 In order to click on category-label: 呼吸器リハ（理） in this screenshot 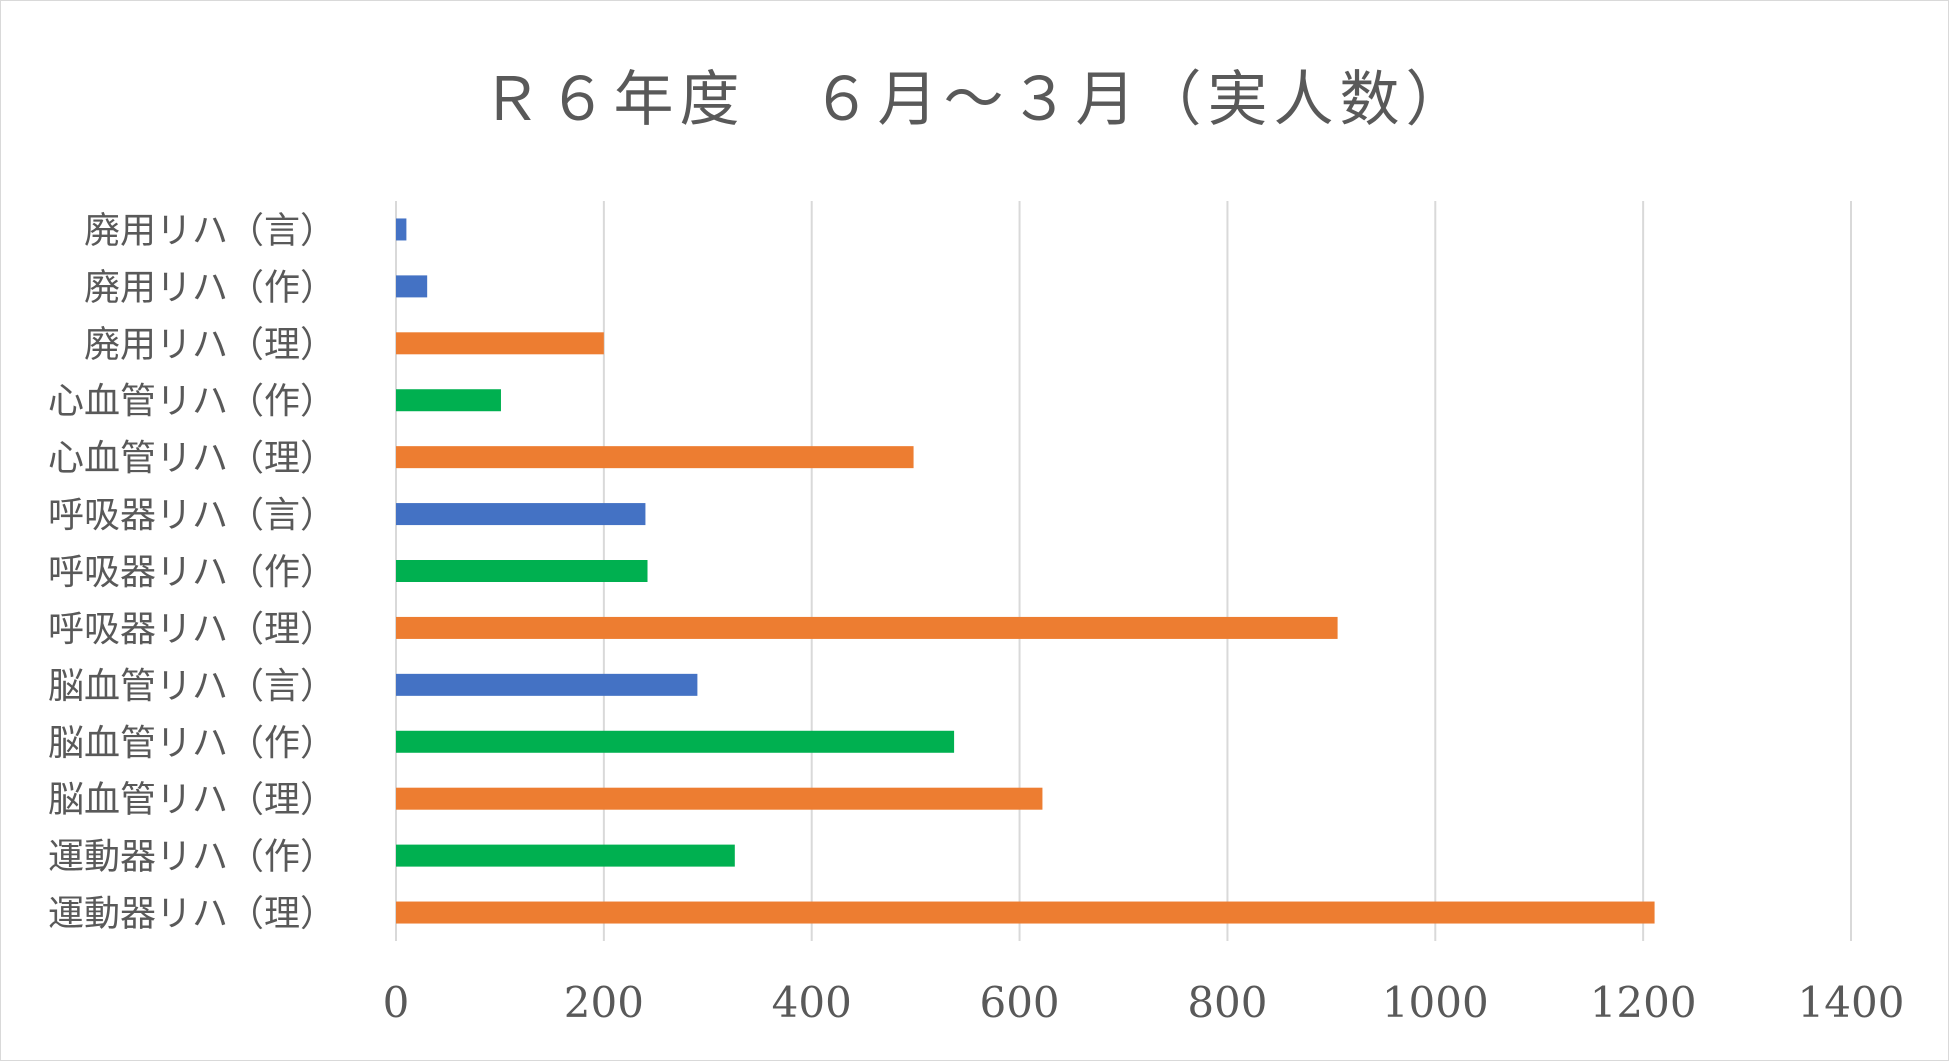, I will do `click(192, 629)`.